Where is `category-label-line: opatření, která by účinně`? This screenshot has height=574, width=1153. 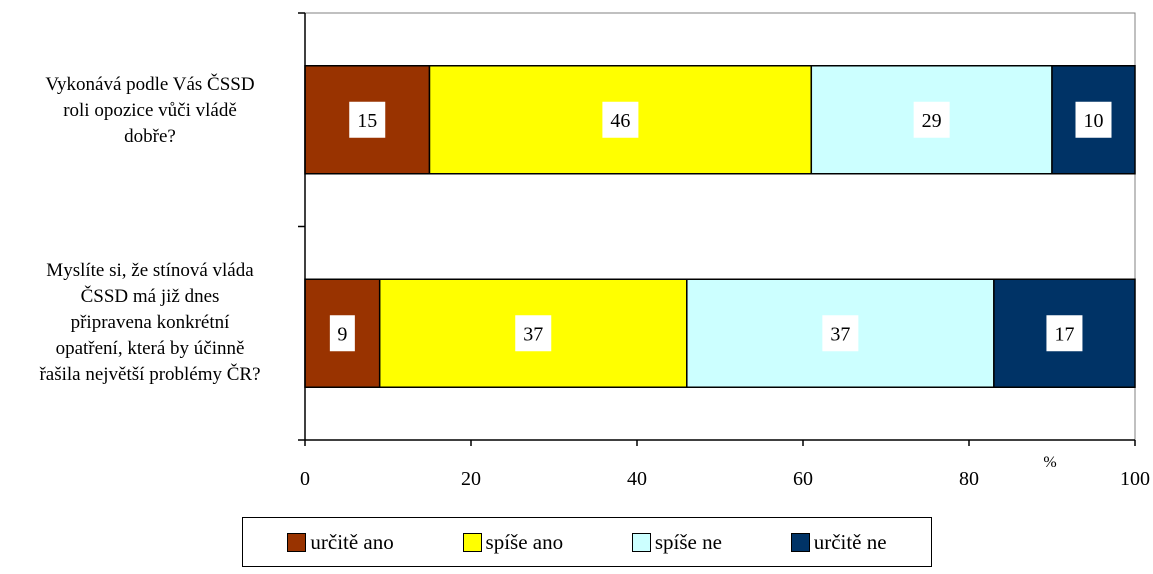
category-label-line: opatření, která by účinně is located at coordinates (150, 348).